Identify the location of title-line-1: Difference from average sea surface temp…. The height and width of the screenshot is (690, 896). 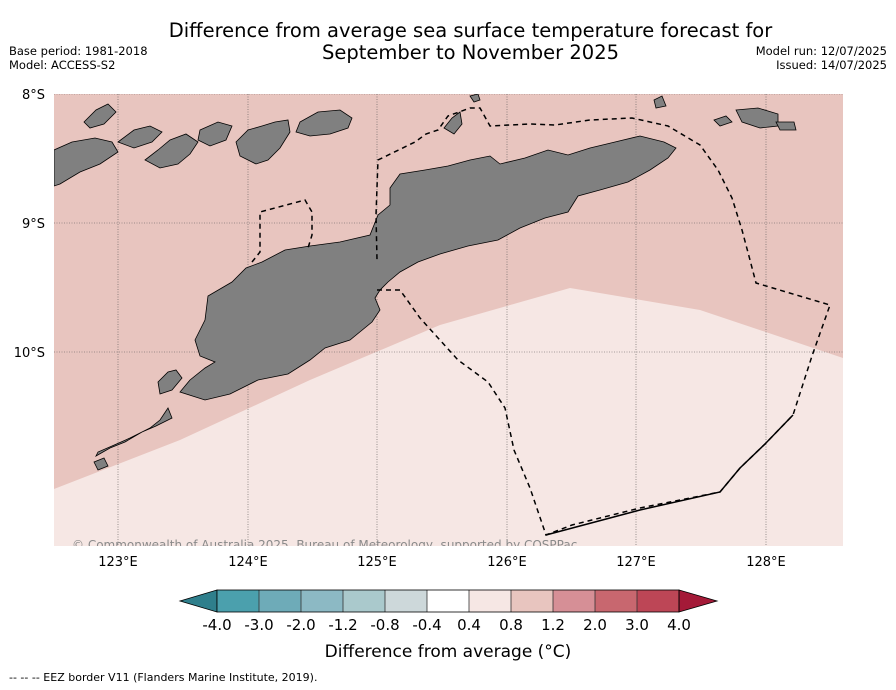
(470, 30).